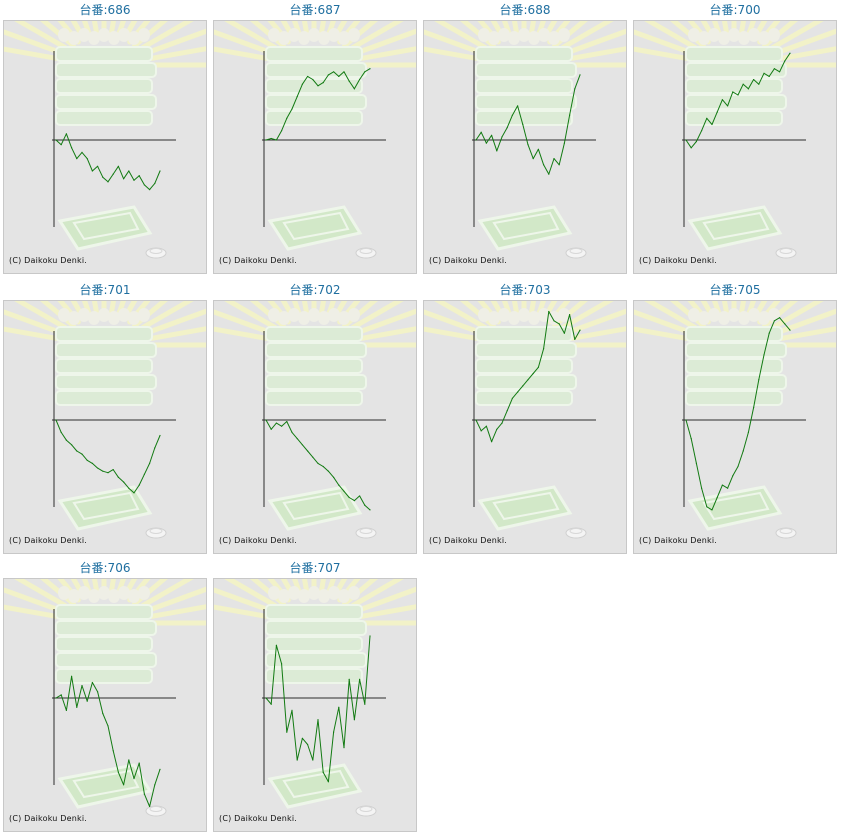 Image resolution: width=842 pixels, height=836 pixels. What do you see at coordinates (525, 290) in the screenshot?
I see `machine-number-title: 台番:703` at bounding box center [525, 290].